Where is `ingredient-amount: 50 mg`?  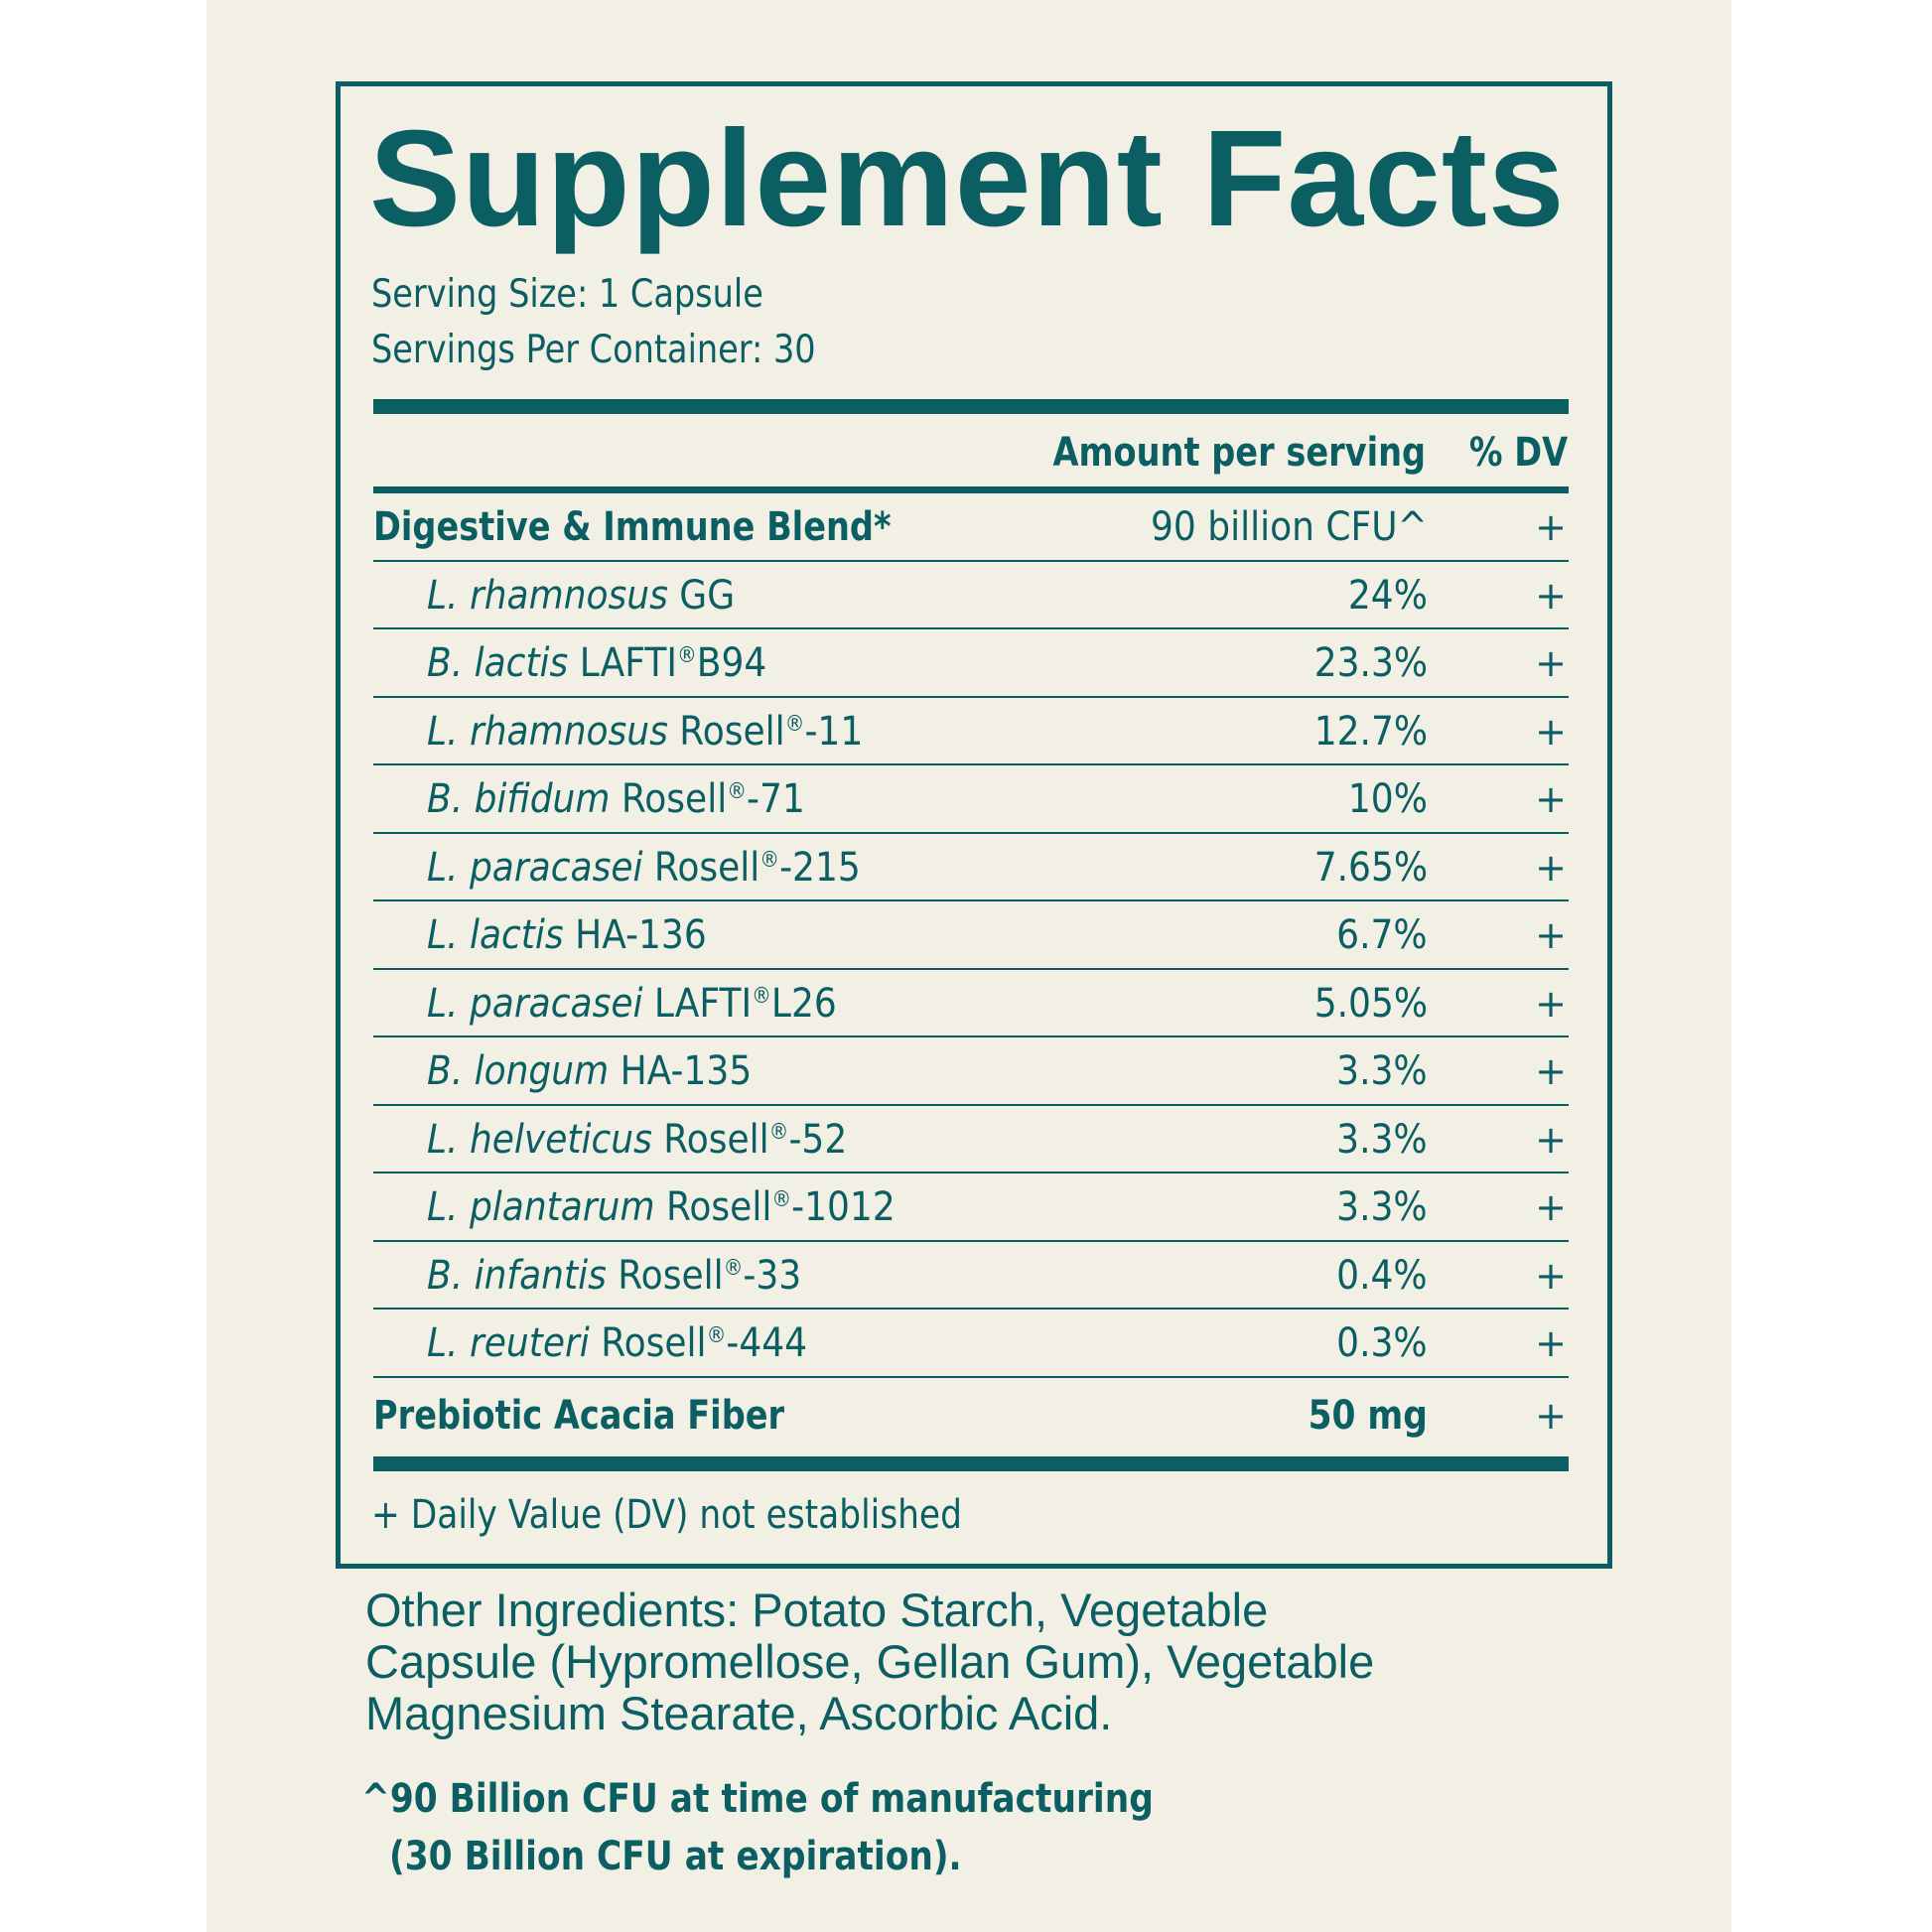 ingredient-amount: 50 mg is located at coordinates (1368, 1416).